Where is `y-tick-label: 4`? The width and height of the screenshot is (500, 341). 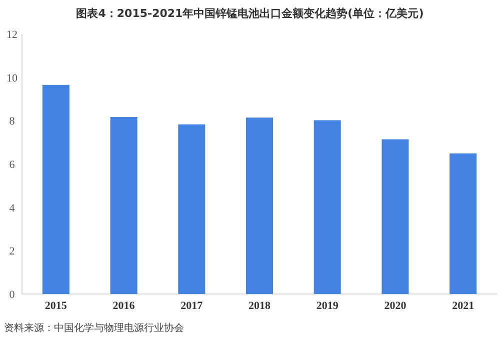
y-tick-label: 4 is located at coordinates (12, 208).